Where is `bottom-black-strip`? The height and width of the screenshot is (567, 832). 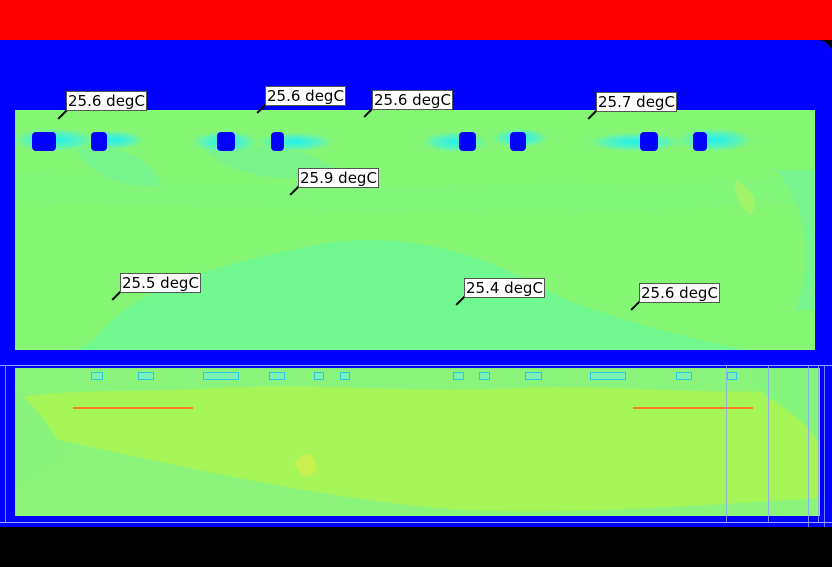 bottom-black-strip is located at coordinates (416, 547).